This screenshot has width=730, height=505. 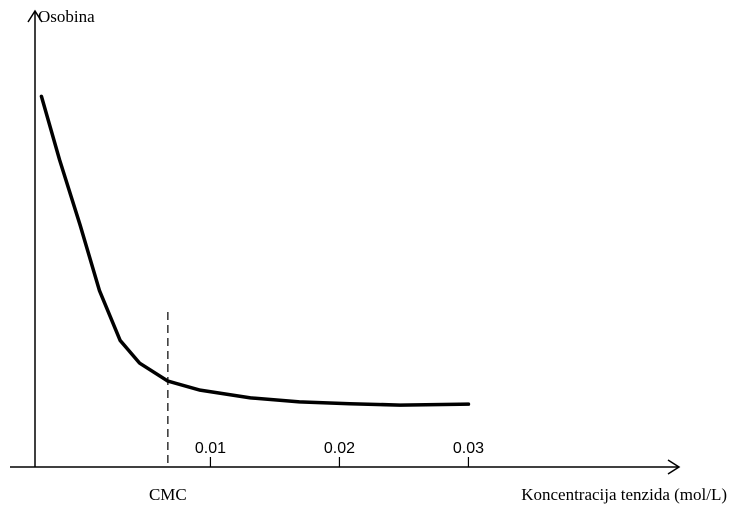 What do you see at coordinates (339, 448) in the screenshot?
I see `x-tick-label: 0.02` at bounding box center [339, 448].